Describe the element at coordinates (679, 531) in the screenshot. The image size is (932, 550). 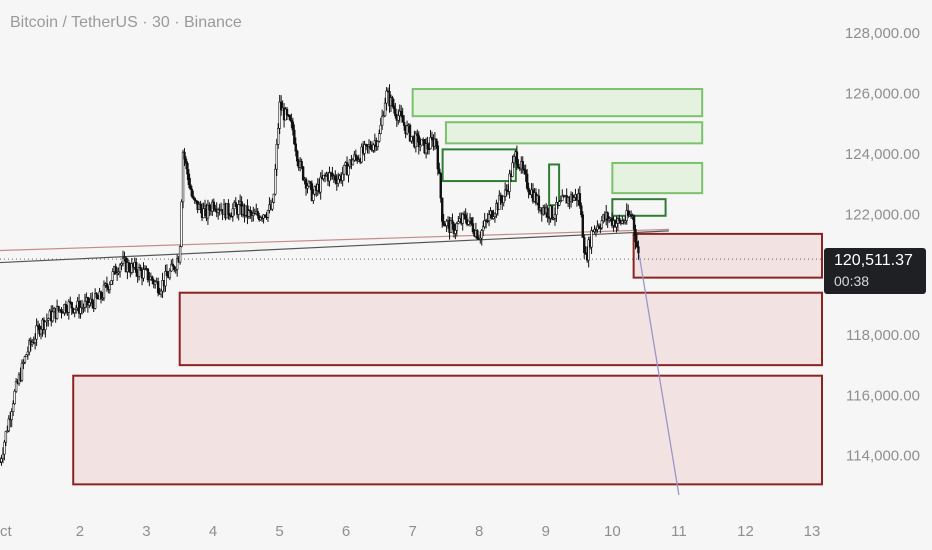
I see `x-tick-label: 11` at that location.